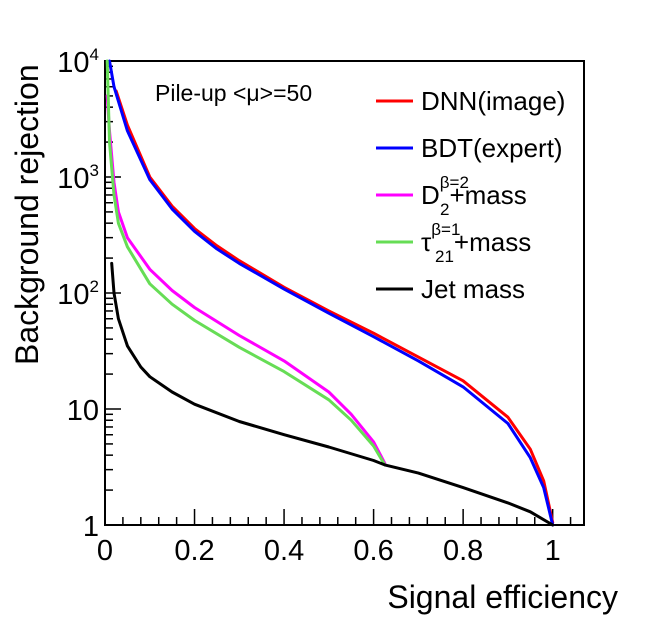  I want to click on x-axis-title: Signal efficiency, so click(502, 597).